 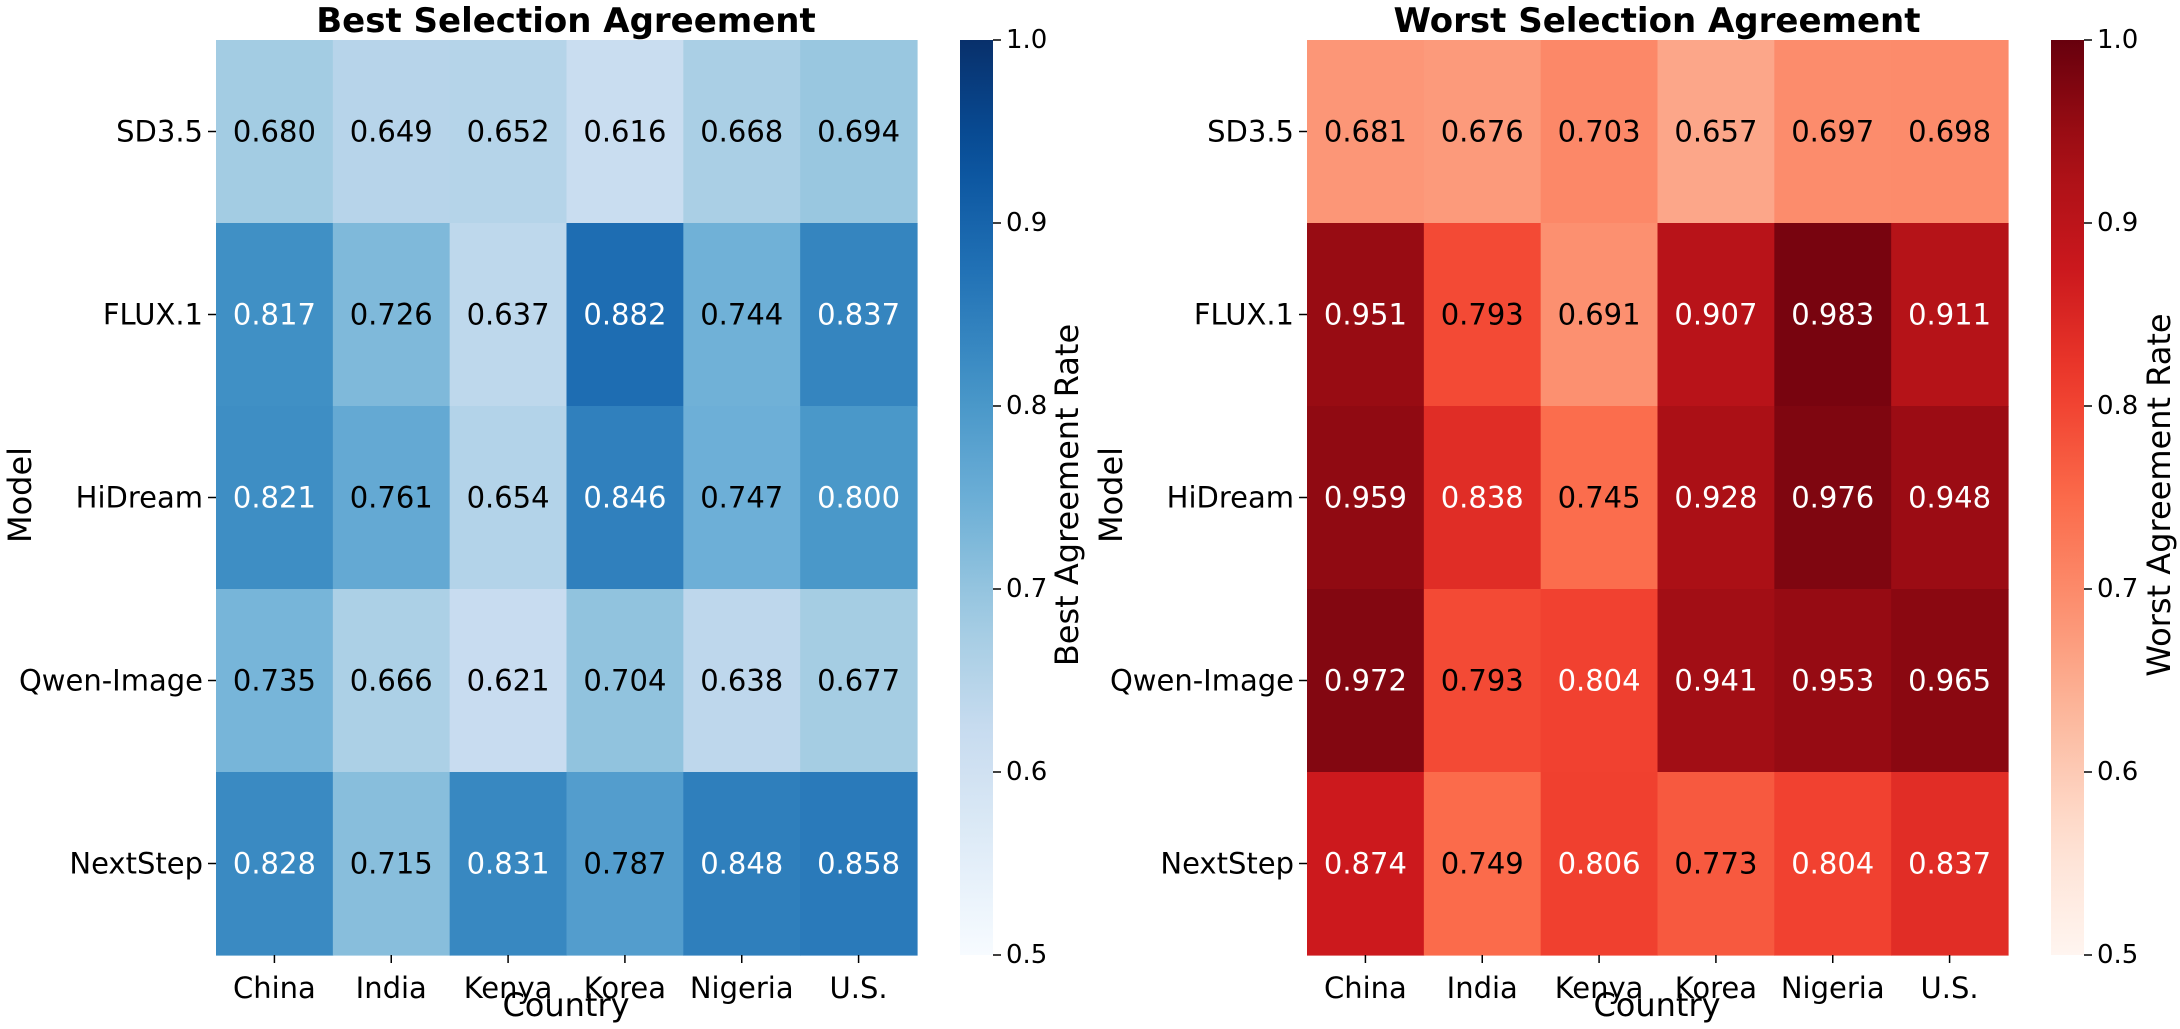 I want to click on cell-value-label: 0.649, so click(x=391, y=132).